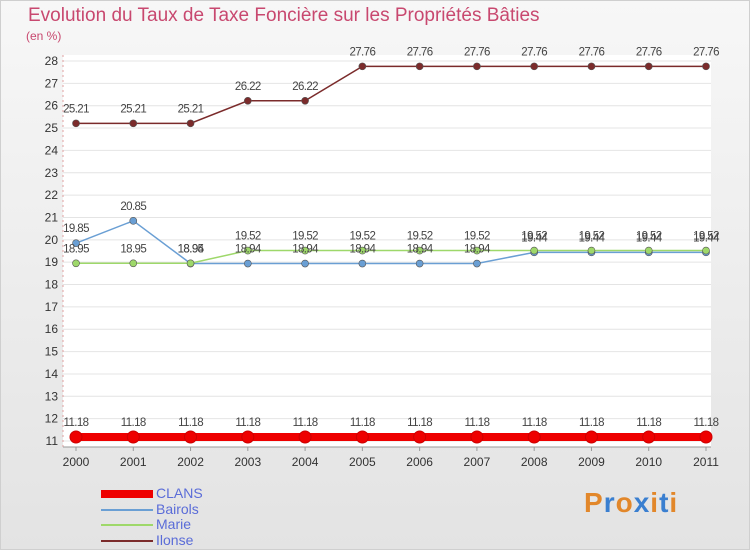  Describe the element at coordinates (706, 462) in the screenshot. I see `x-tick-label: 2011` at that location.